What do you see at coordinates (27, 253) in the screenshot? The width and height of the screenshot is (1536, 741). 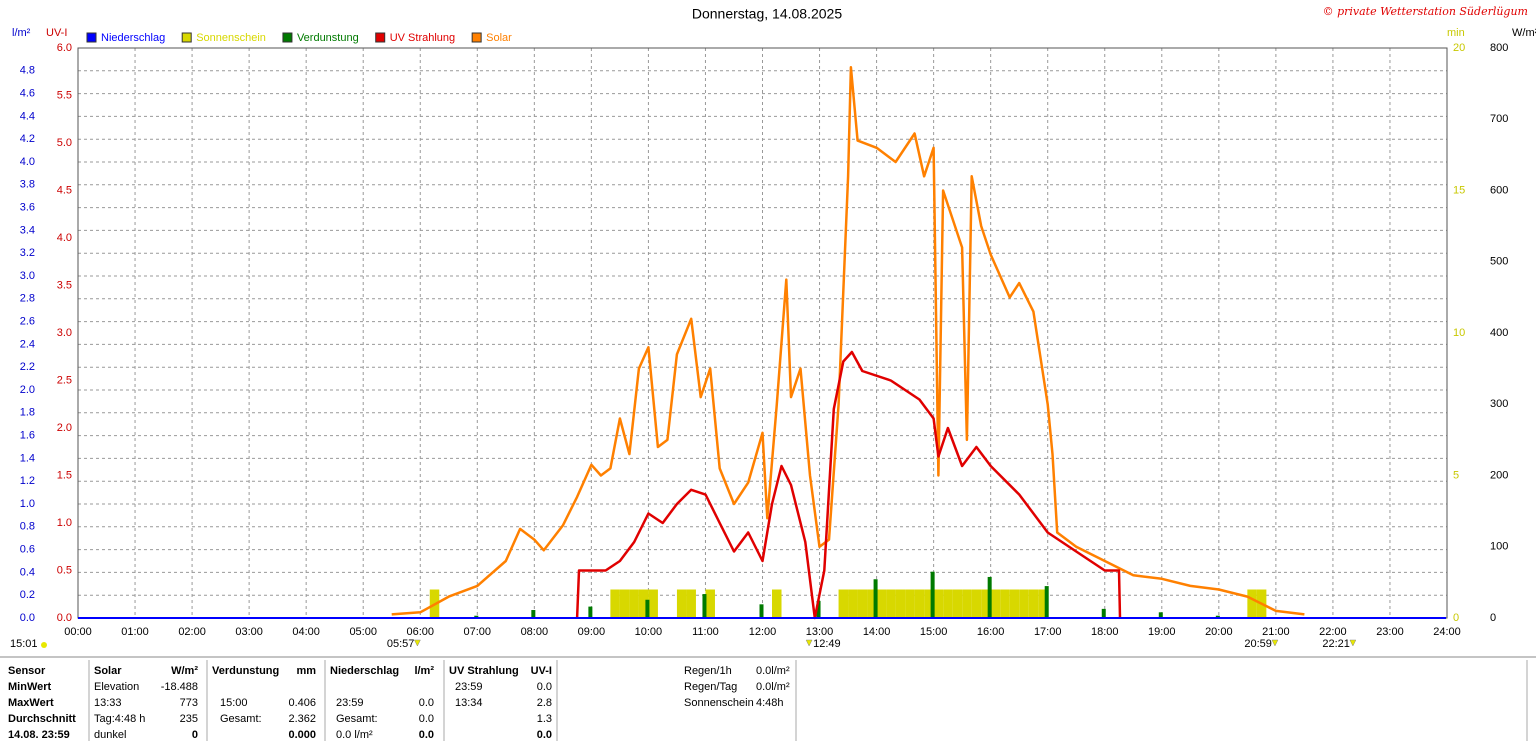 I see `y-tick-label: 3.2` at bounding box center [27, 253].